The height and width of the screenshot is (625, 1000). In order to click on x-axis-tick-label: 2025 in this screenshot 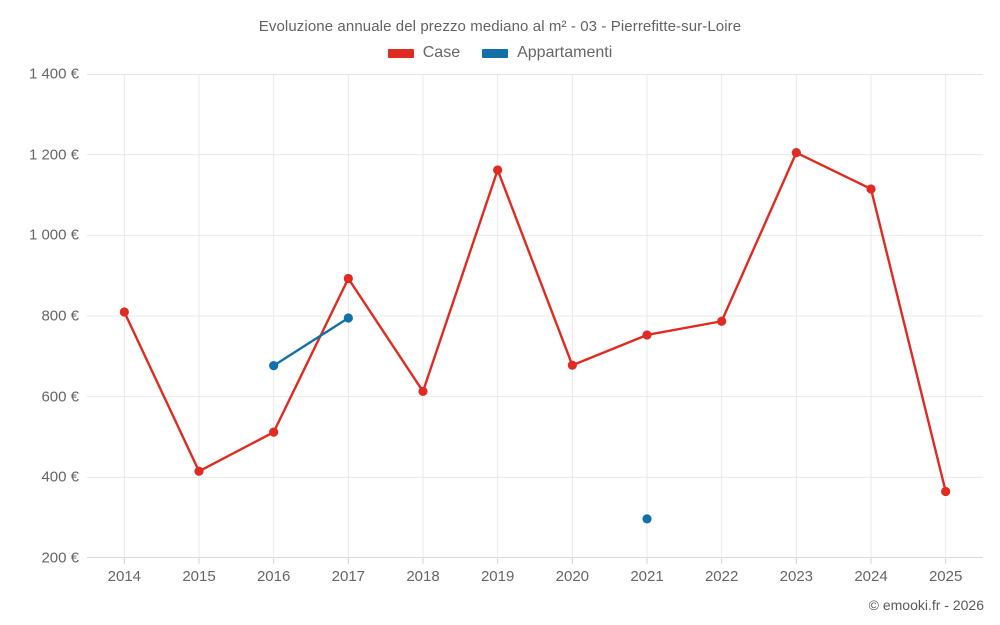, I will do `click(945, 576)`.